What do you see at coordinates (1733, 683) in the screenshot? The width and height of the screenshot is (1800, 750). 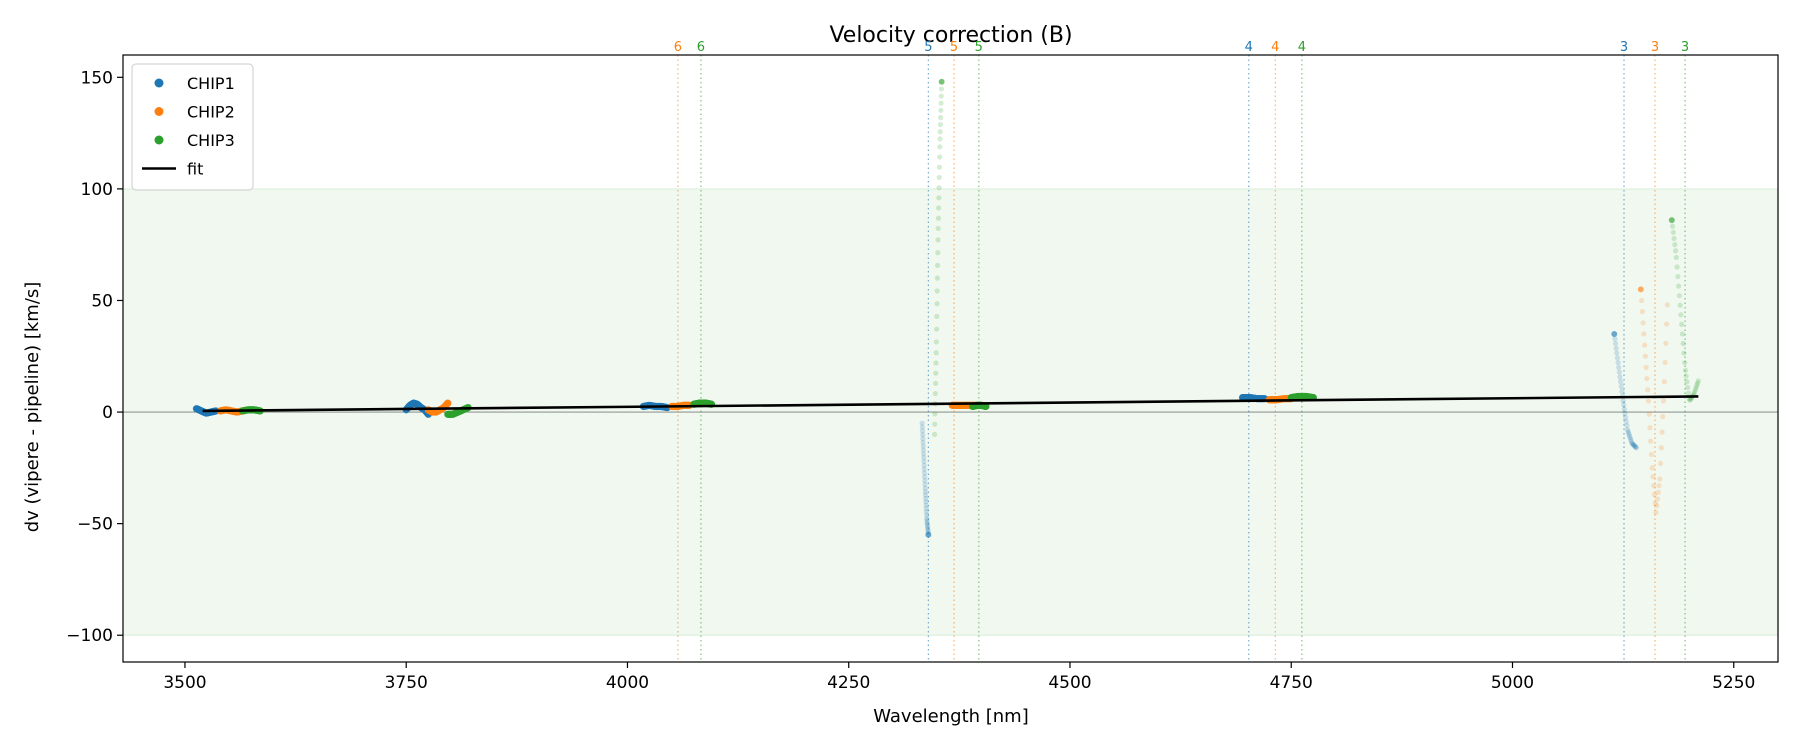 I see `x-tick-label: 5250` at bounding box center [1733, 683].